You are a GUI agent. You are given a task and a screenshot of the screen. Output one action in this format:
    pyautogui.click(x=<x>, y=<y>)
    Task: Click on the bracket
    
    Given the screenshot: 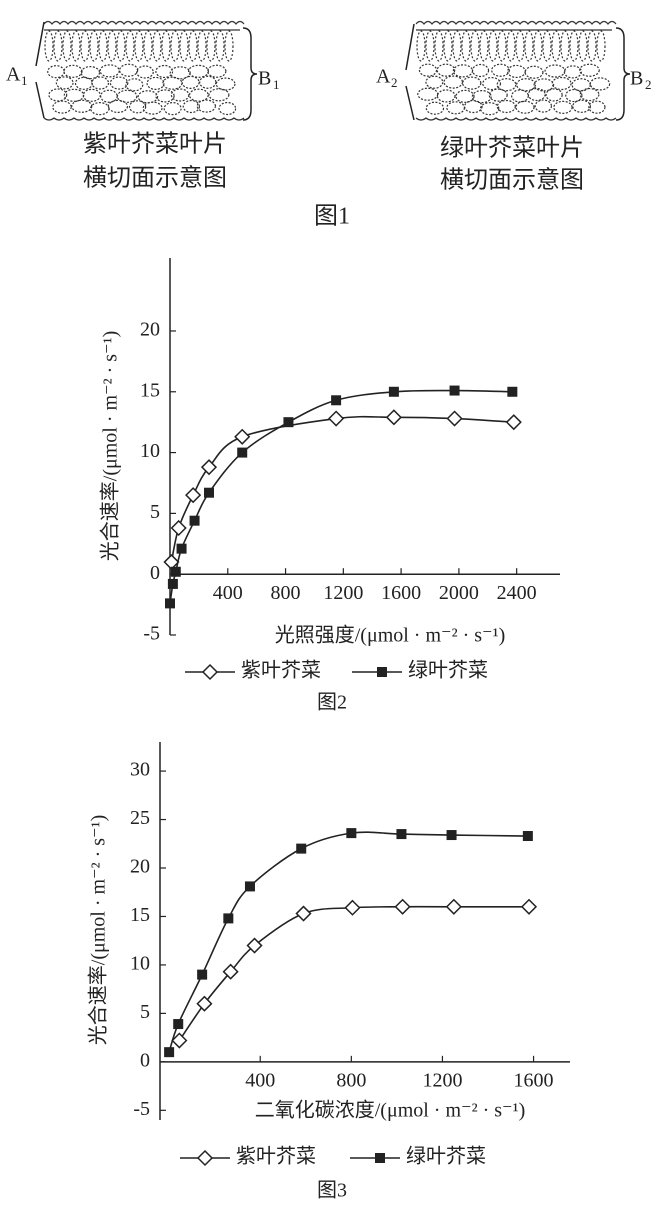 What is the action you would take?
    pyautogui.click(x=40, y=70)
    